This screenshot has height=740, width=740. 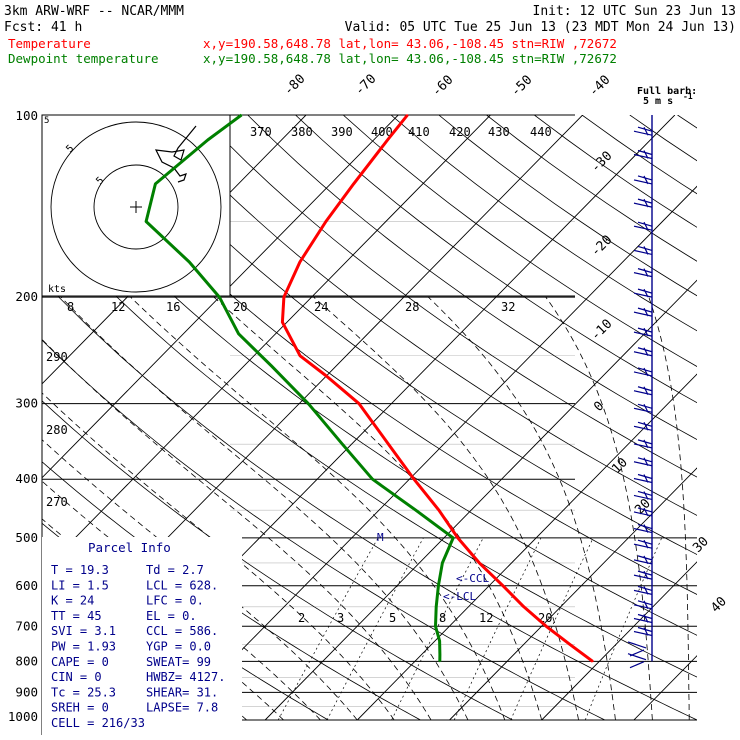 What do you see at coordinates (182, 585) in the screenshot?
I see `parcel-info-right: LCL = 628.` at bounding box center [182, 585].